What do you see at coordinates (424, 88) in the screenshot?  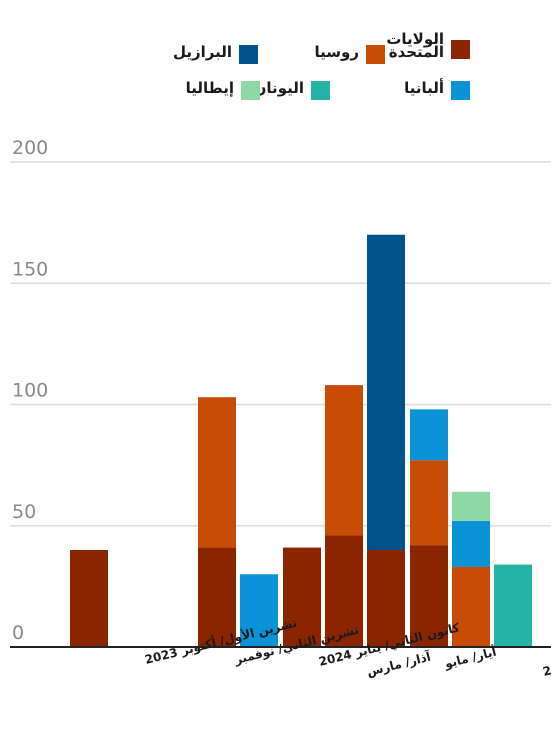 I see `legend-label: ألبانيا` at bounding box center [424, 88].